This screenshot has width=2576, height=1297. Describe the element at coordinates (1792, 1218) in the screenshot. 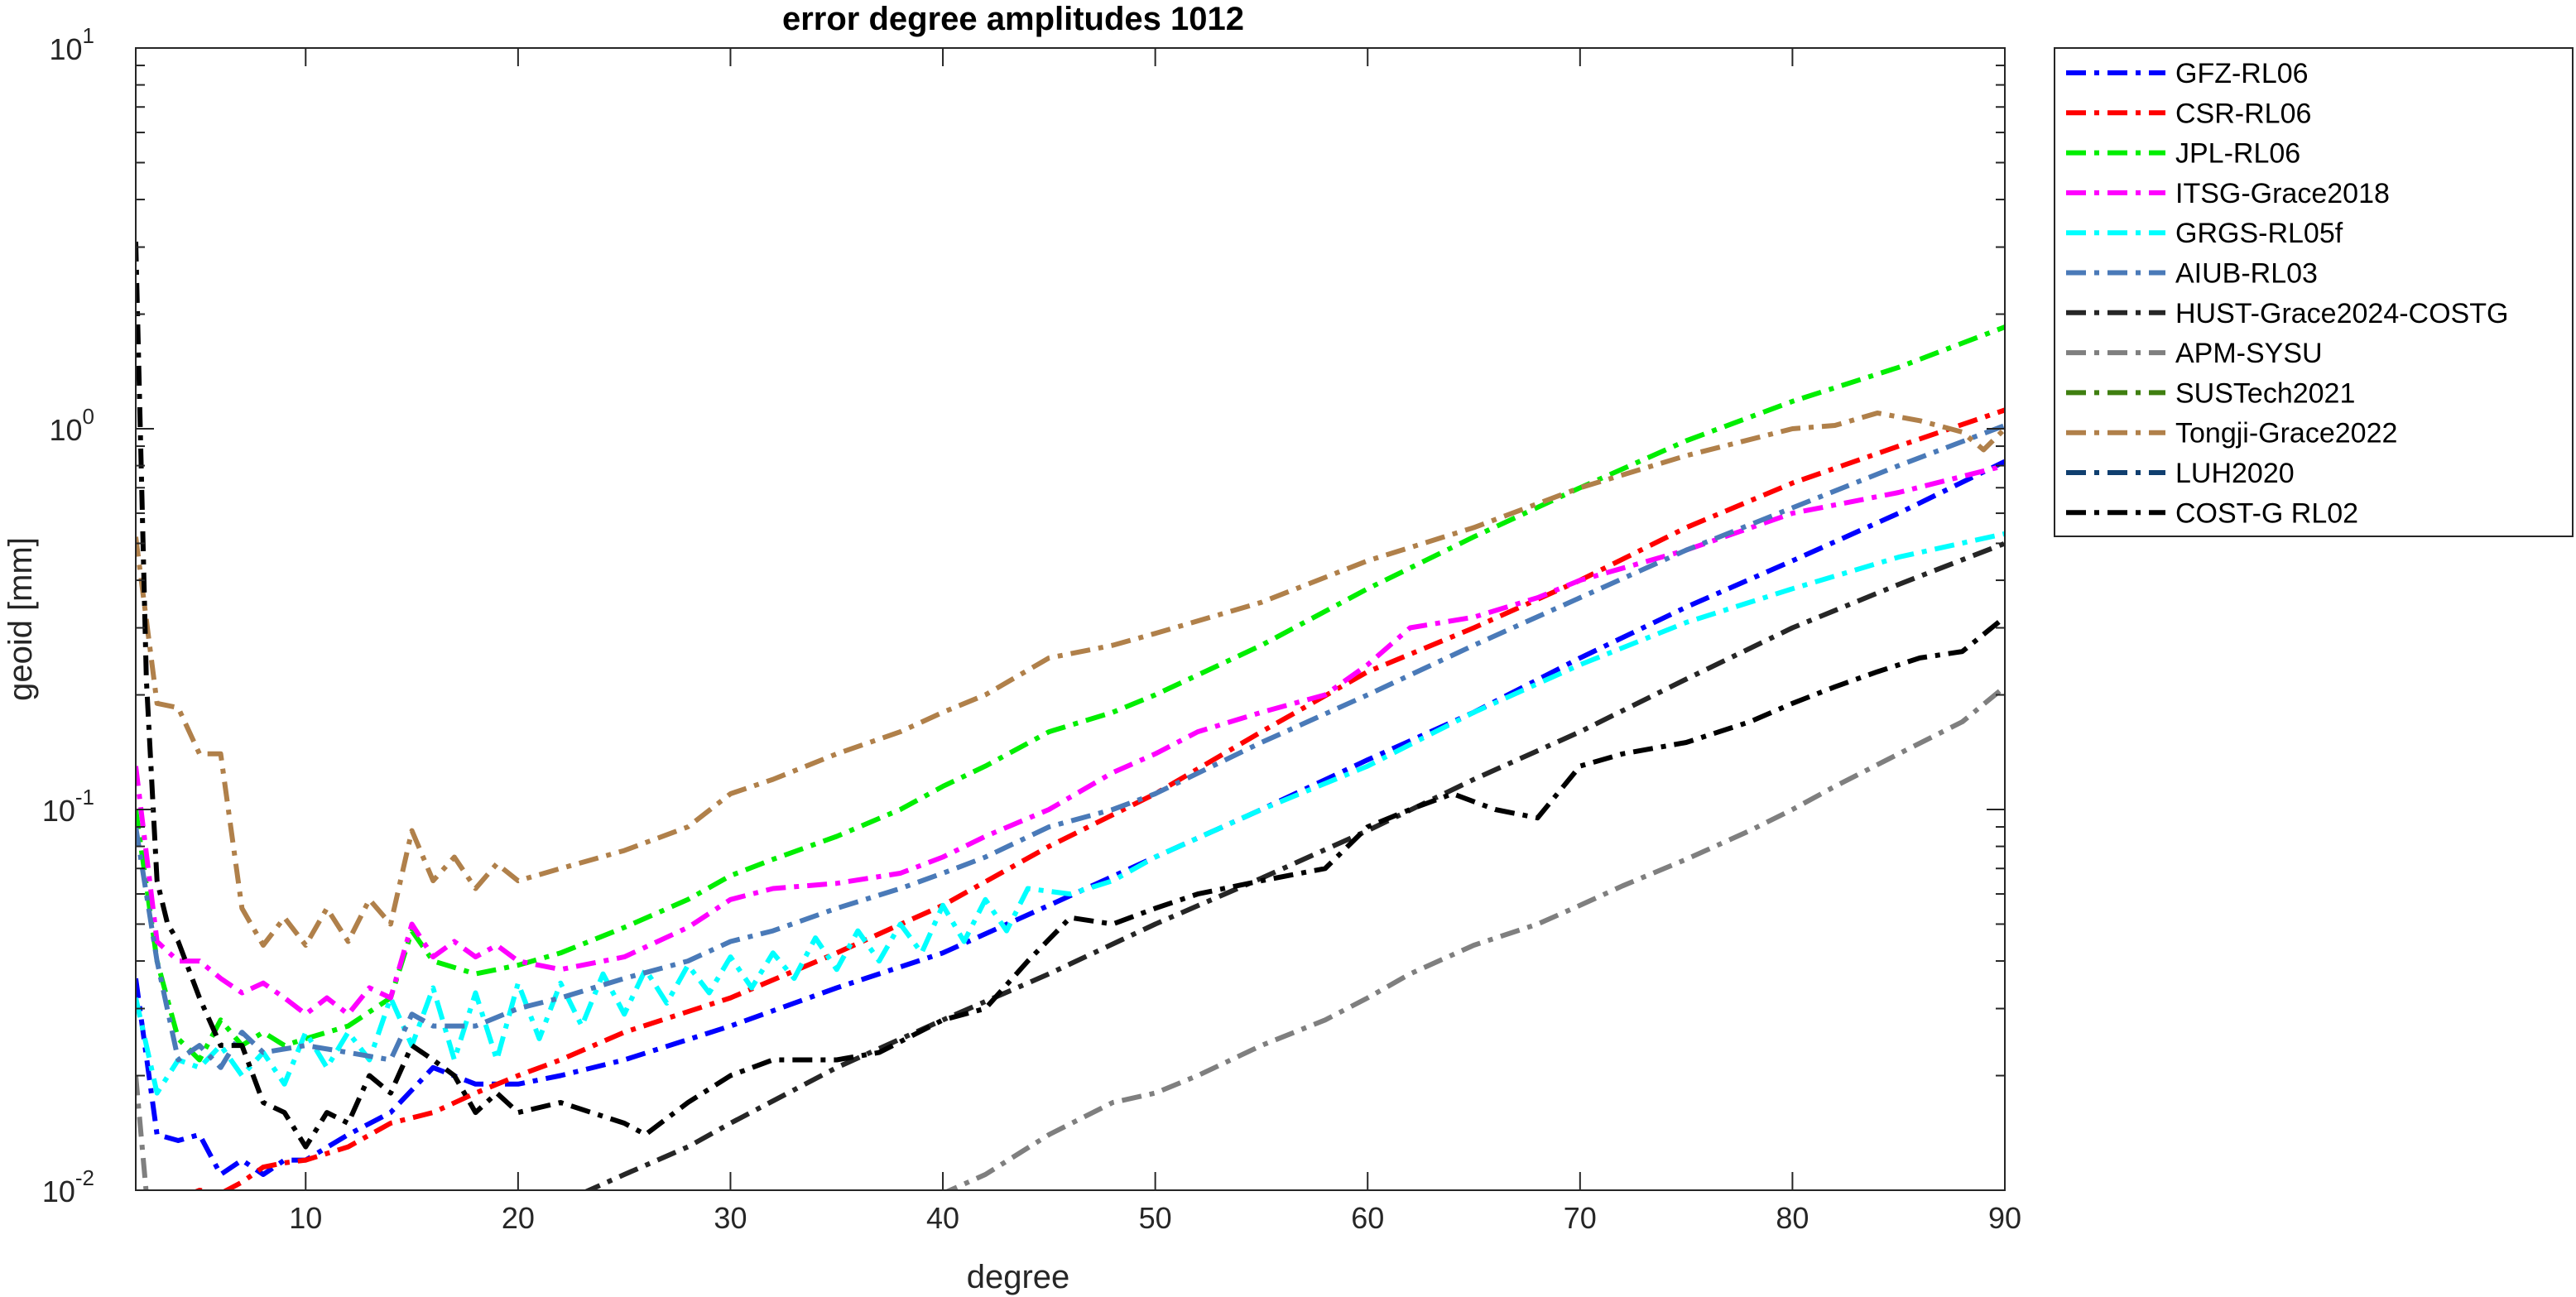

I see `x-tick-label: 80` at that location.